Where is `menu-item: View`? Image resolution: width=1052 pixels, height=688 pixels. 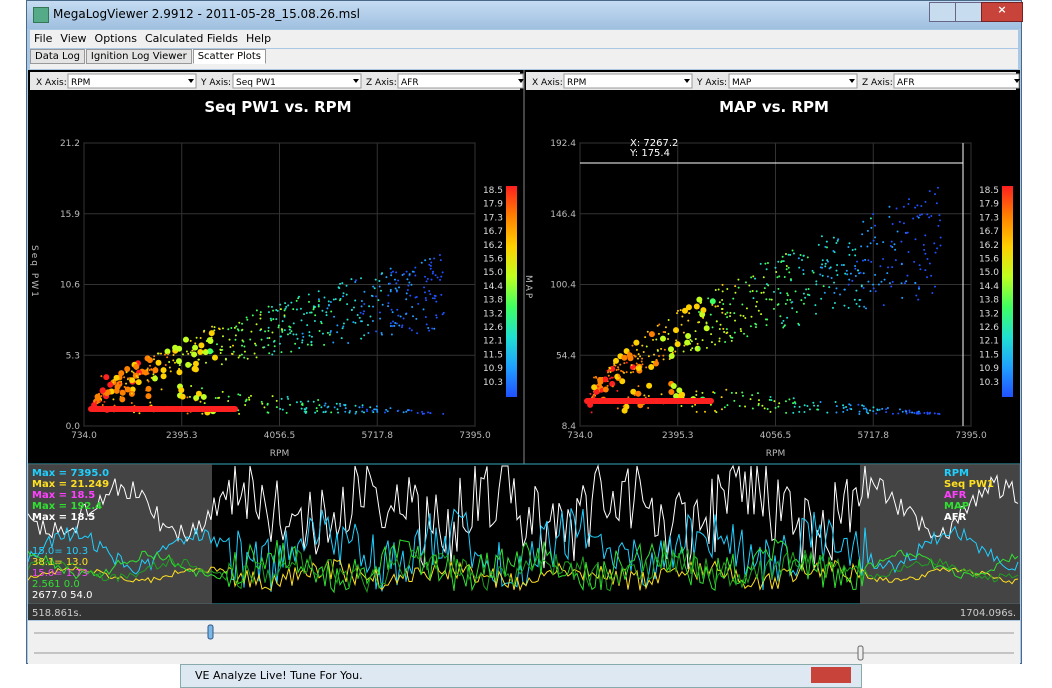 menu-item: View is located at coordinates (73, 38).